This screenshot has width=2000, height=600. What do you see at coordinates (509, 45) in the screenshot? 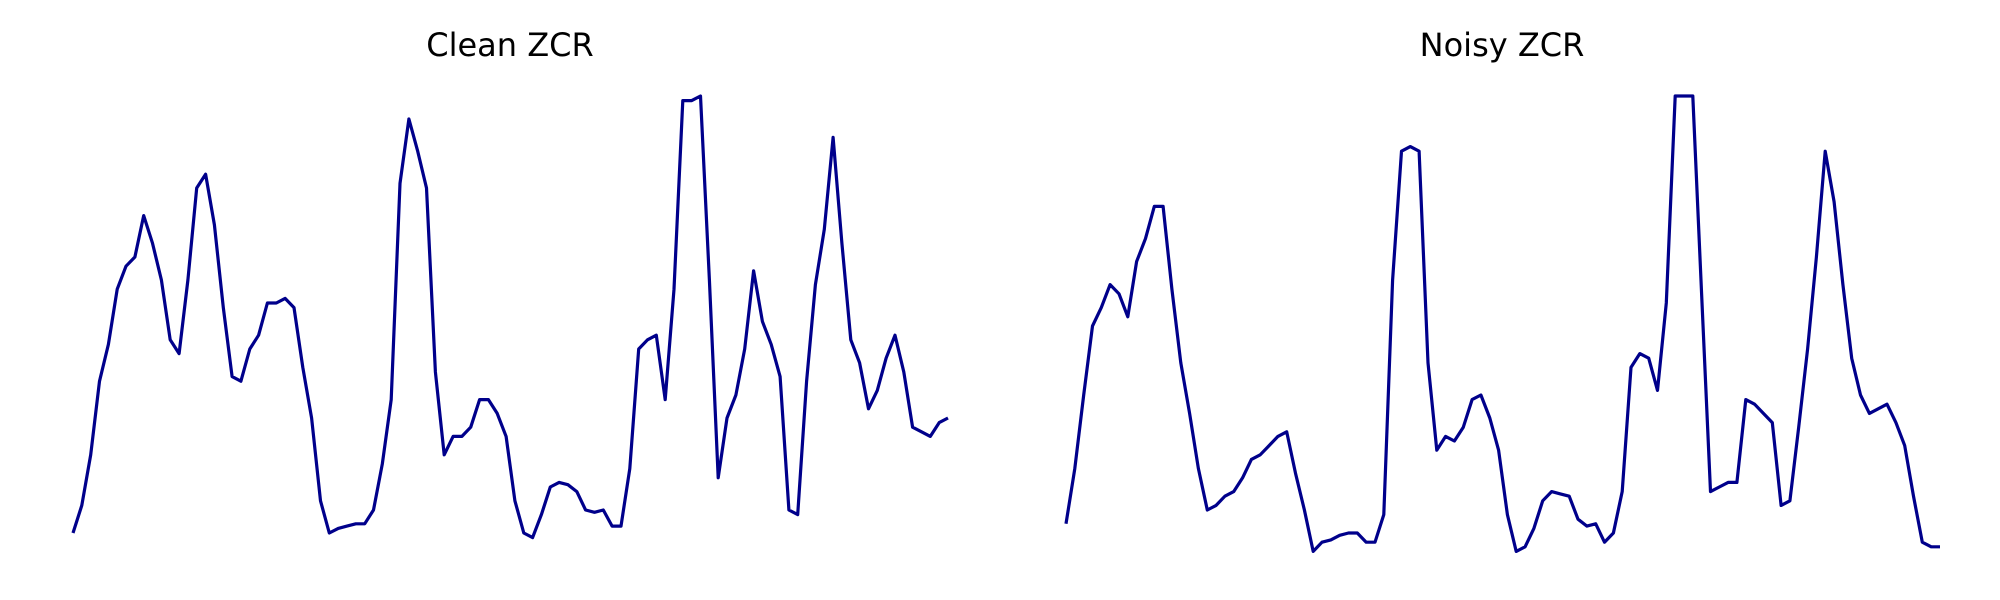
I see `clean-zcr-title: Clean ZCR` at bounding box center [509, 45].